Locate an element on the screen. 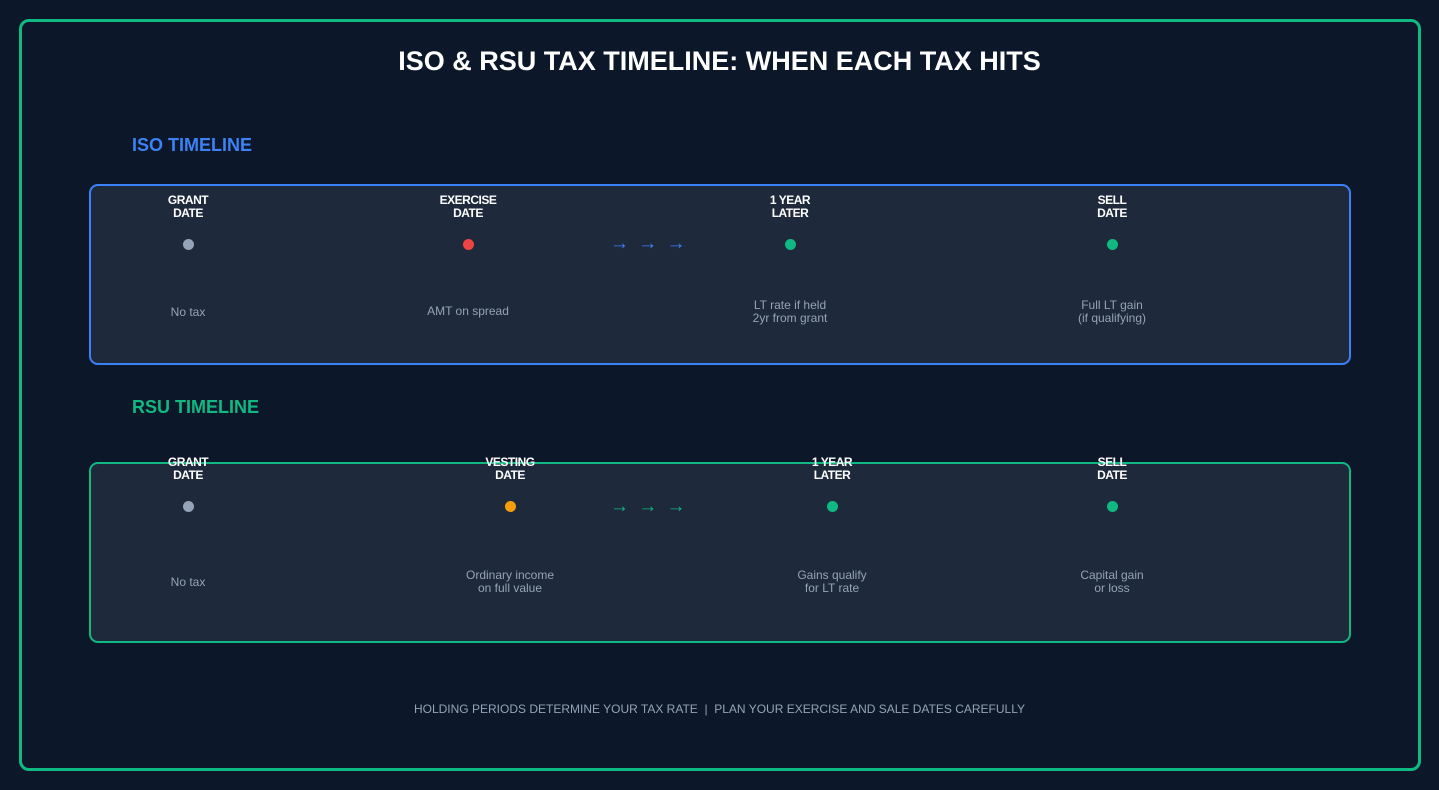  rsu-section-label: RSU TIMELINE is located at coordinates (196, 407).